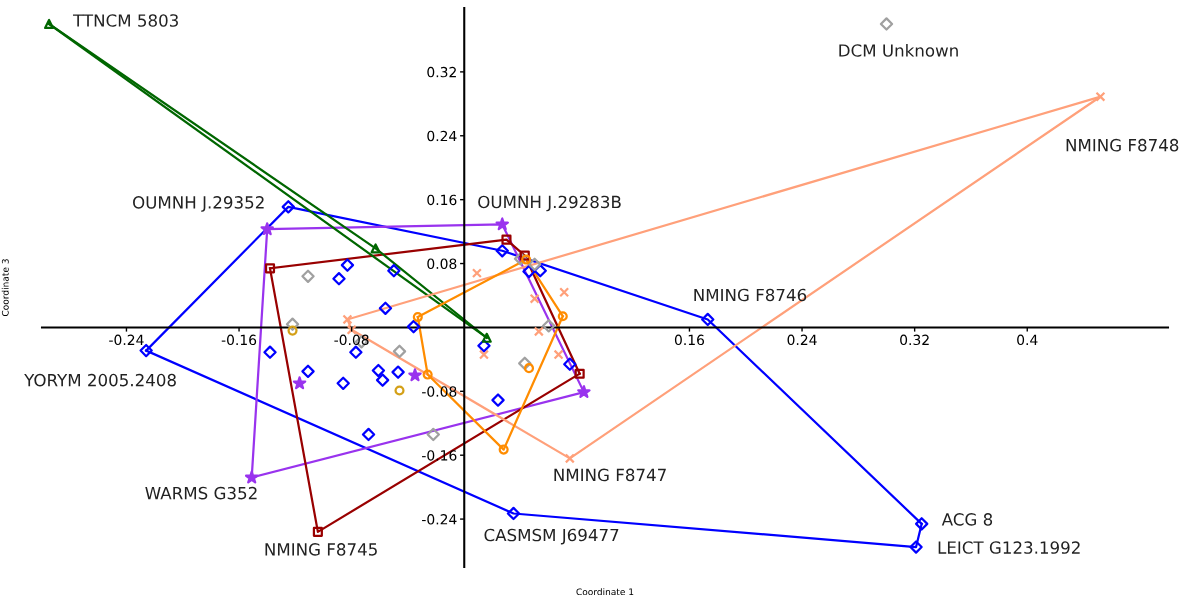 Image resolution: width=1179 pixels, height=595 pixels. What do you see at coordinates (750, 295) in the screenshot?
I see `annotation: NMING F8746` at bounding box center [750, 295].